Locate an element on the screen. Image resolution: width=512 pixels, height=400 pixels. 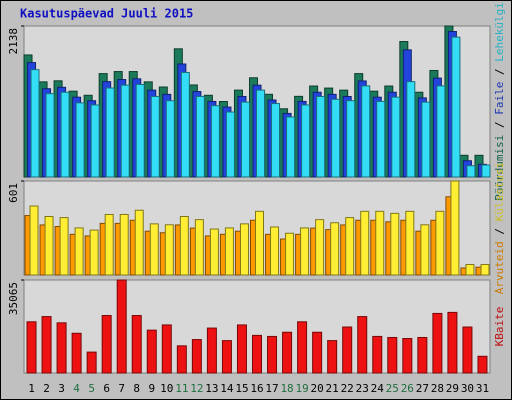
legend-entry: KBaite is located at coordinates (499, 327).